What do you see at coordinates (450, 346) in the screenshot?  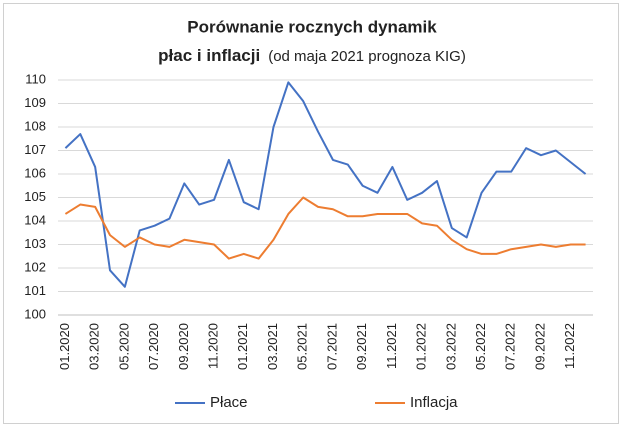 I see `x-tick-label: 03.2022` at bounding box center [450, 346].